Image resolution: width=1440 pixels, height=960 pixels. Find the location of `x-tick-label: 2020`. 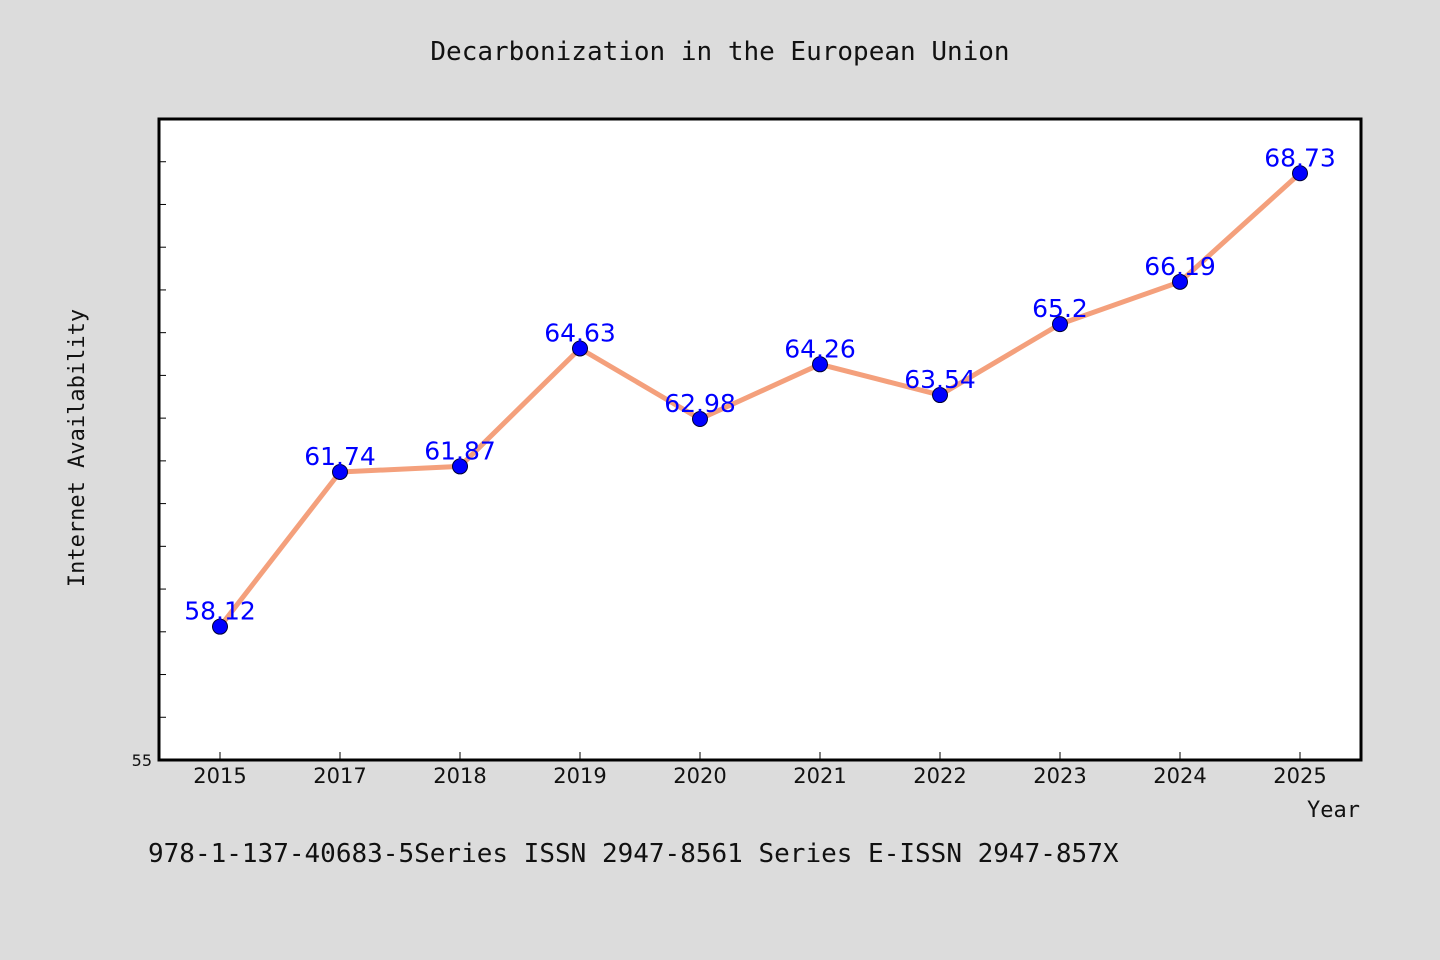

x-tick-label: 2020 is located at coordinates (699, 776).